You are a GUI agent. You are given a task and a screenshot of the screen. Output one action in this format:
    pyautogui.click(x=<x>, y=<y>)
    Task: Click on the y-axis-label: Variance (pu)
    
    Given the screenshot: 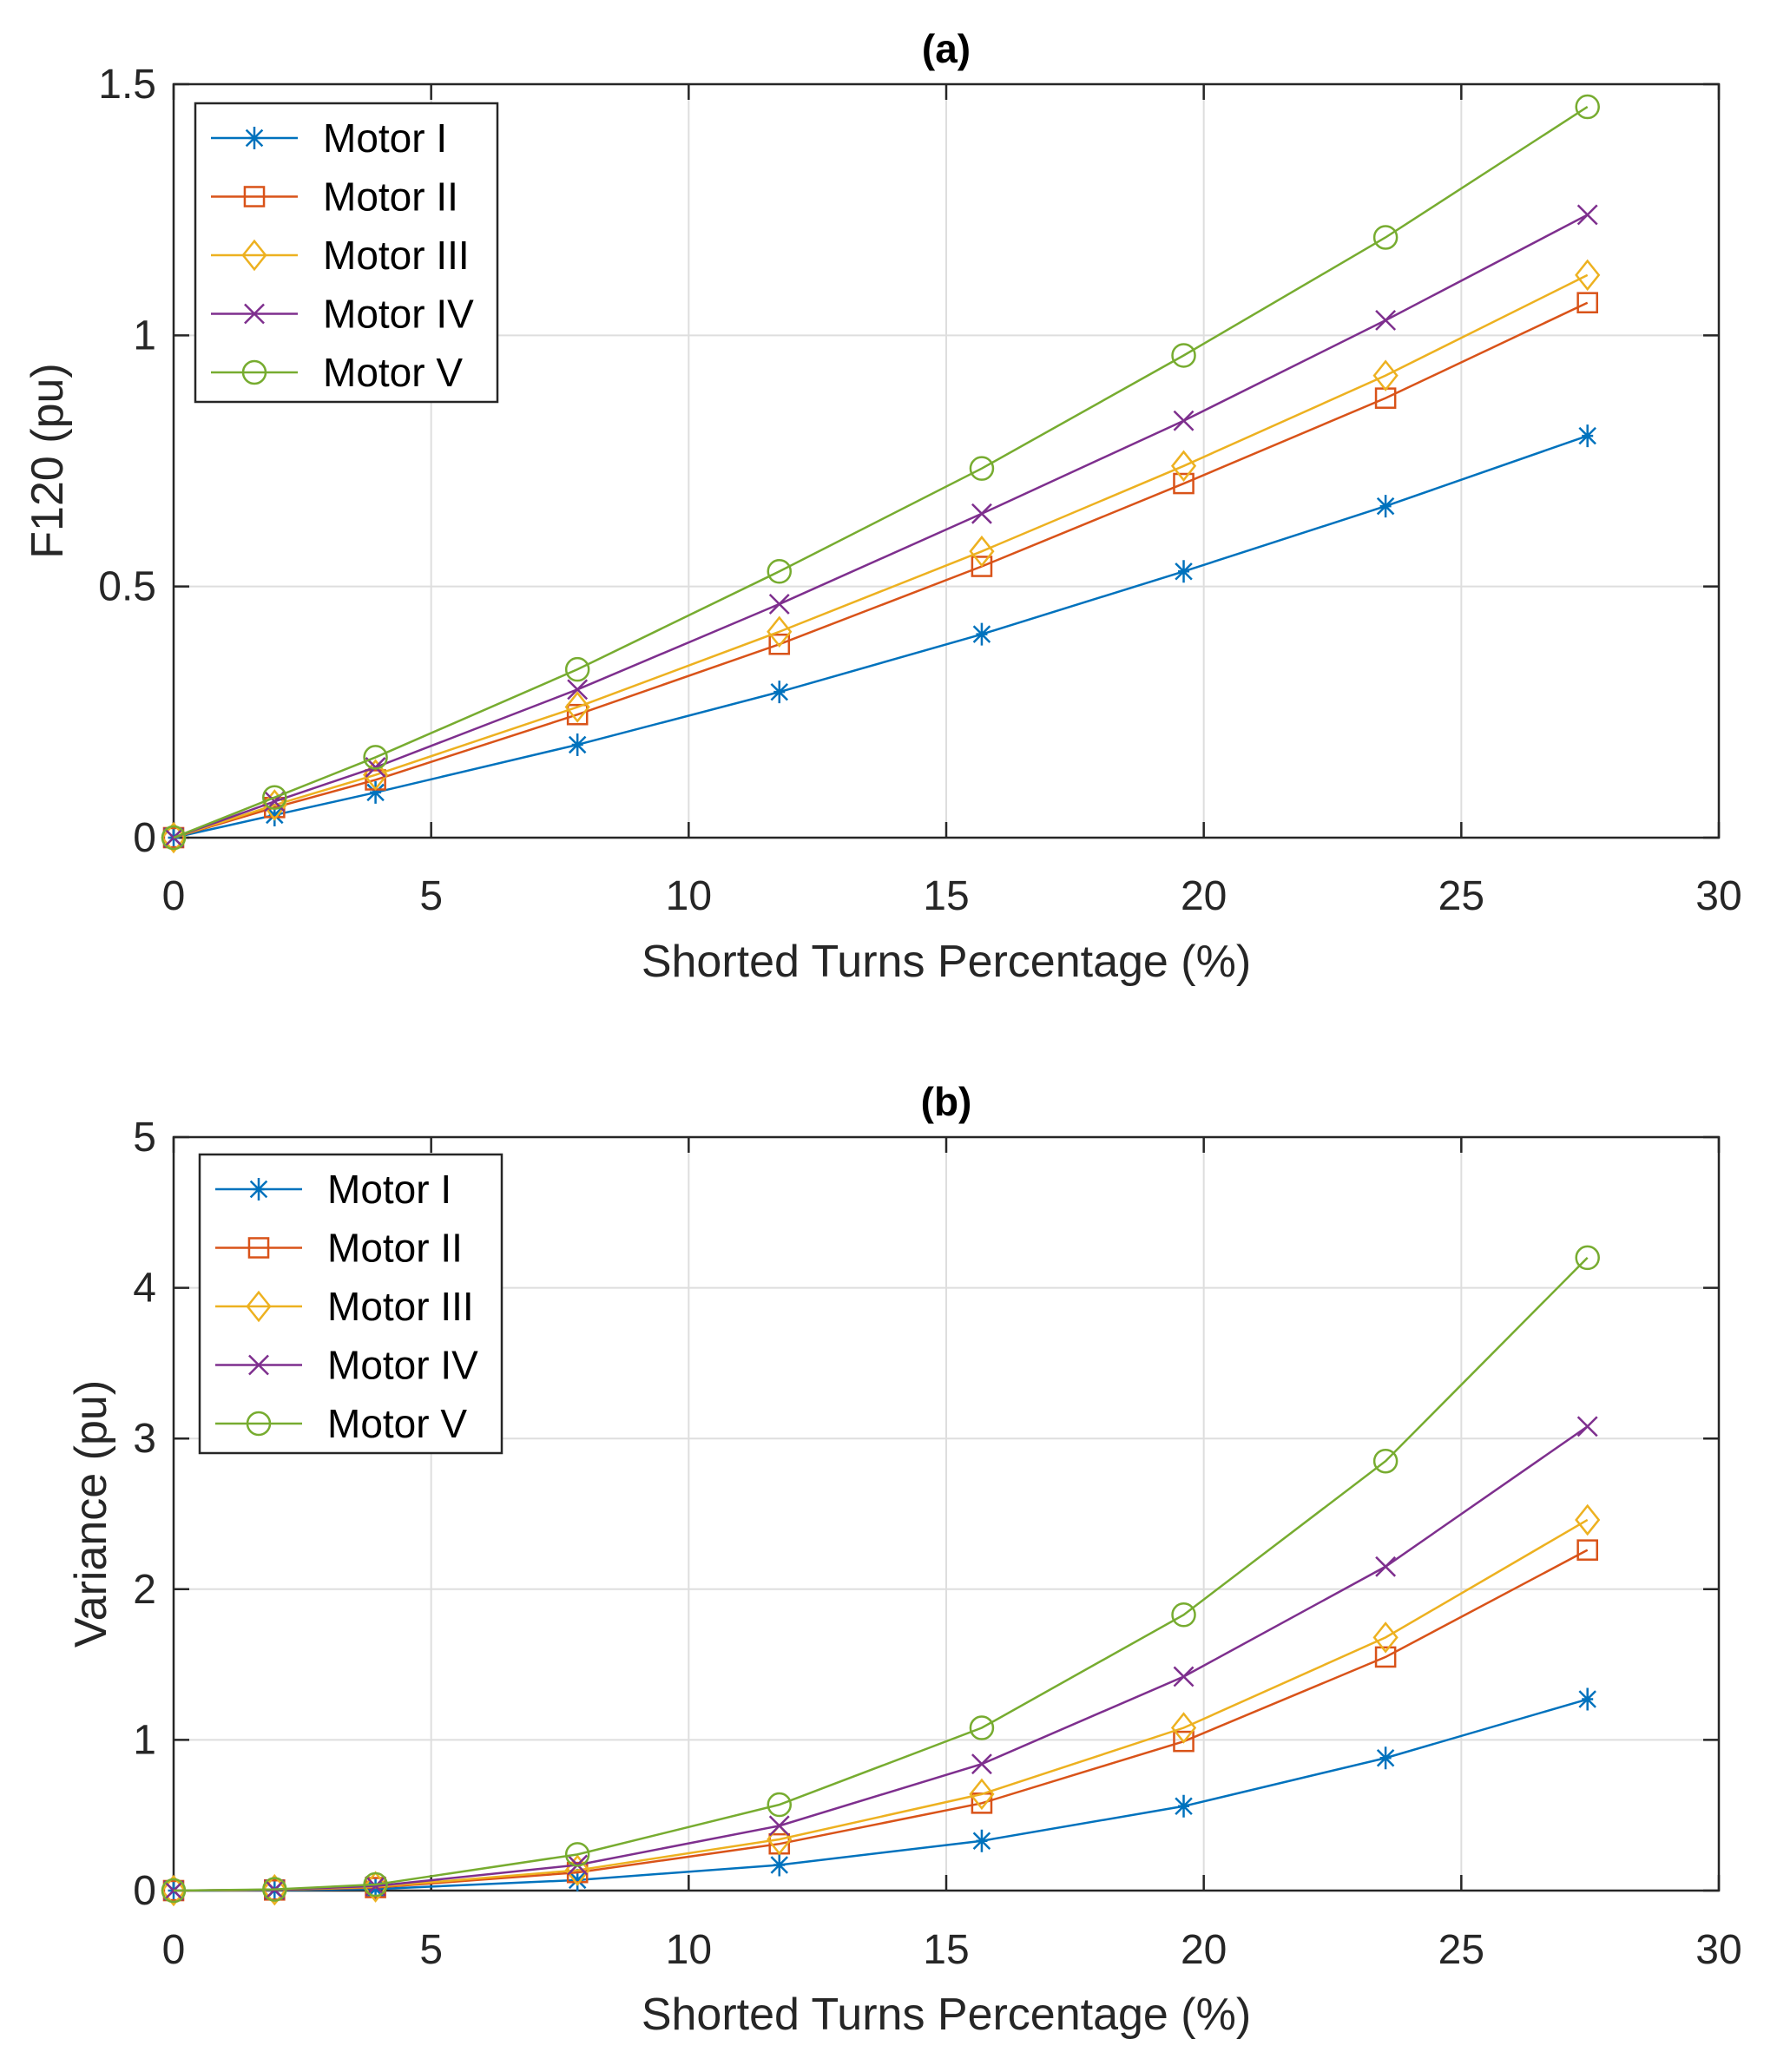 What is the action you would take?
    pyautogui.click(x=91, y=1514)
    